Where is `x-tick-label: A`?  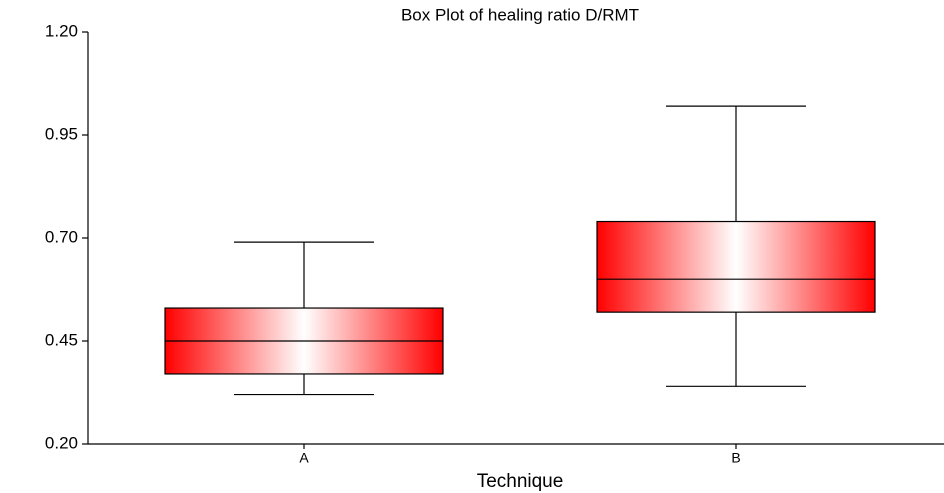
x-tick-label: A is located at coordinates (304, 458).